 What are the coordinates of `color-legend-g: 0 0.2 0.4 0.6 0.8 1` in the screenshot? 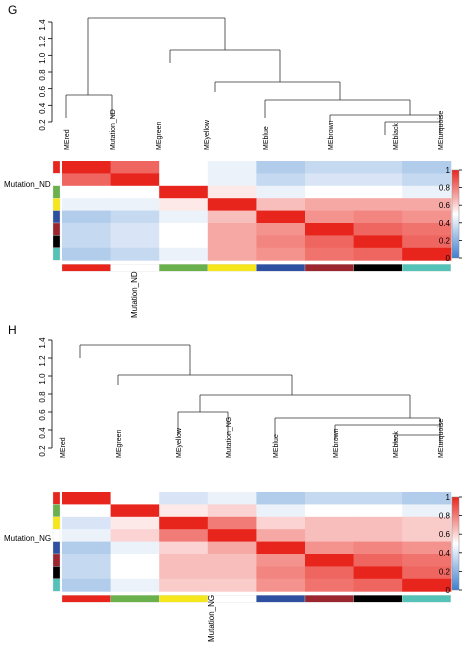 It's located at (450, 214).